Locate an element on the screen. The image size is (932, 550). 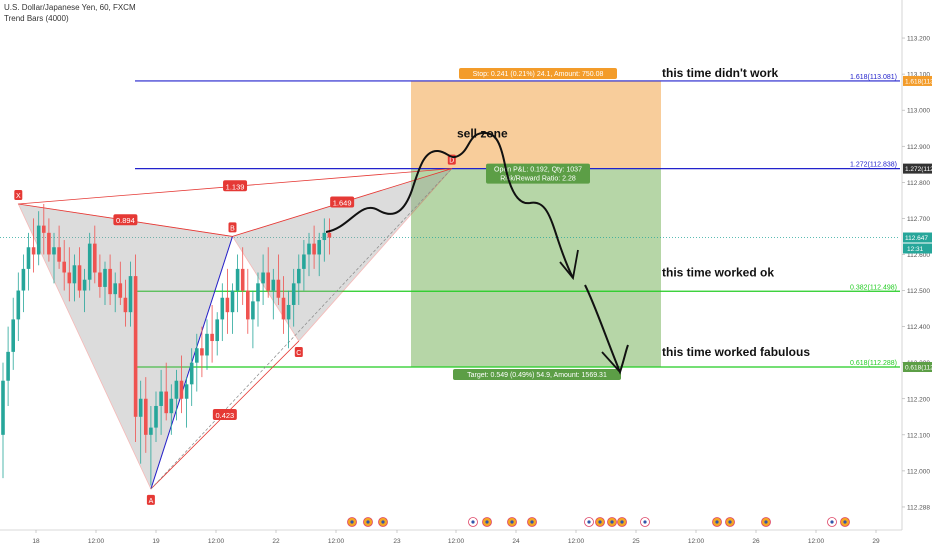
pnl-line2: Risk/Reward Ratio: 2.28 is located at coordinates (538, 179).